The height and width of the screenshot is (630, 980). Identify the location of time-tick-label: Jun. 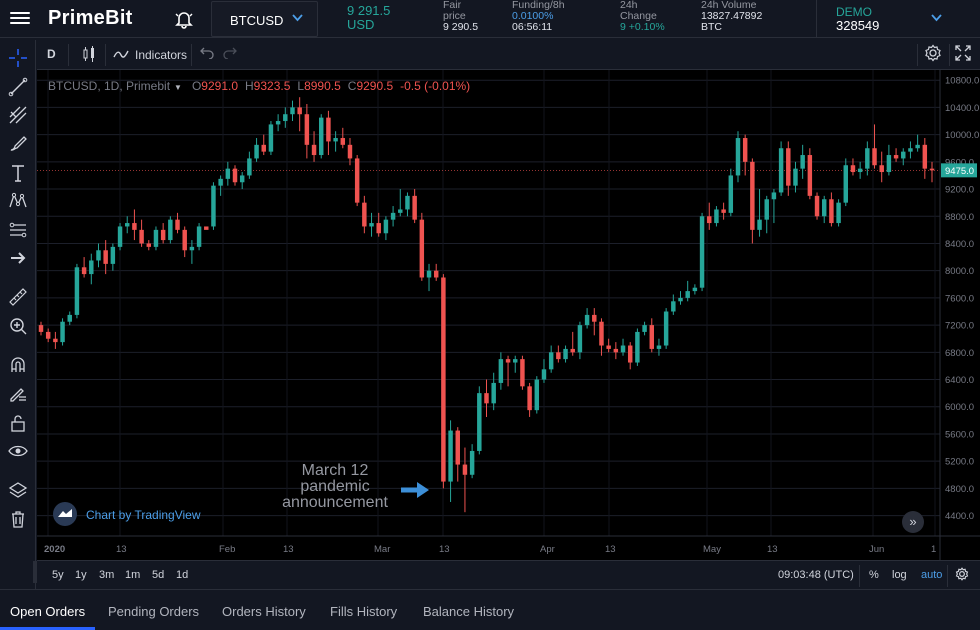
(876, 549).